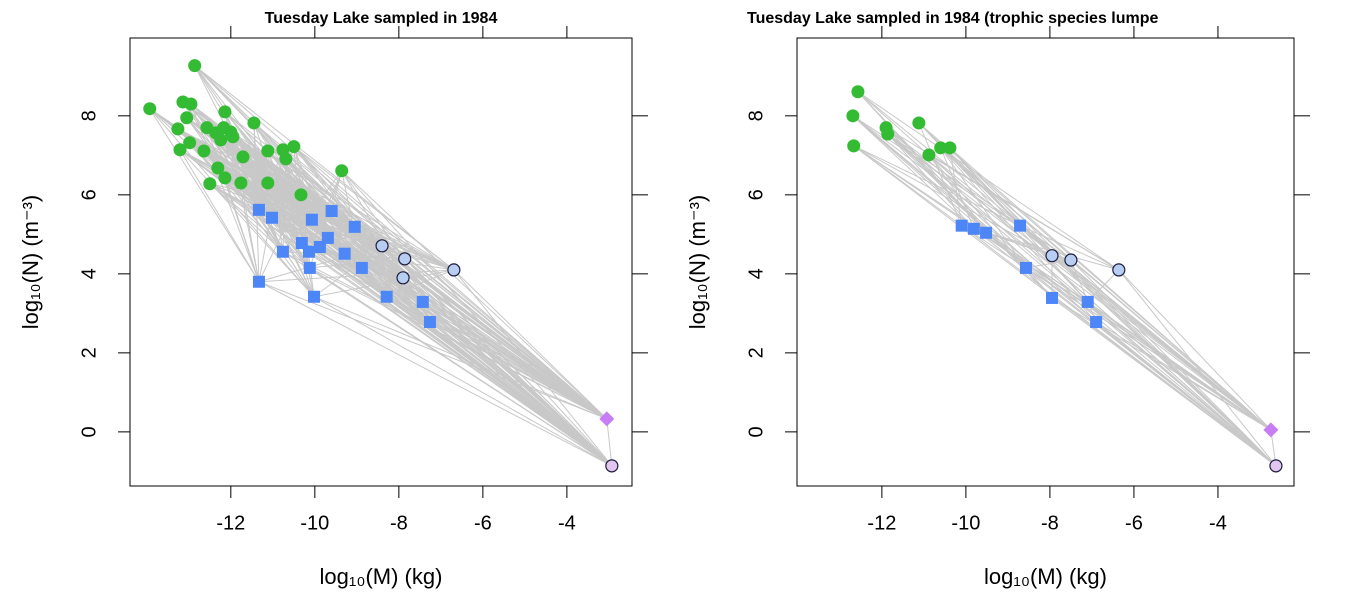 The image size is (1345, 596). What do you see at coordinates (399, 523) in the screenshot?
I see `x-tick-label: -8` at bounding box center [399, 523].